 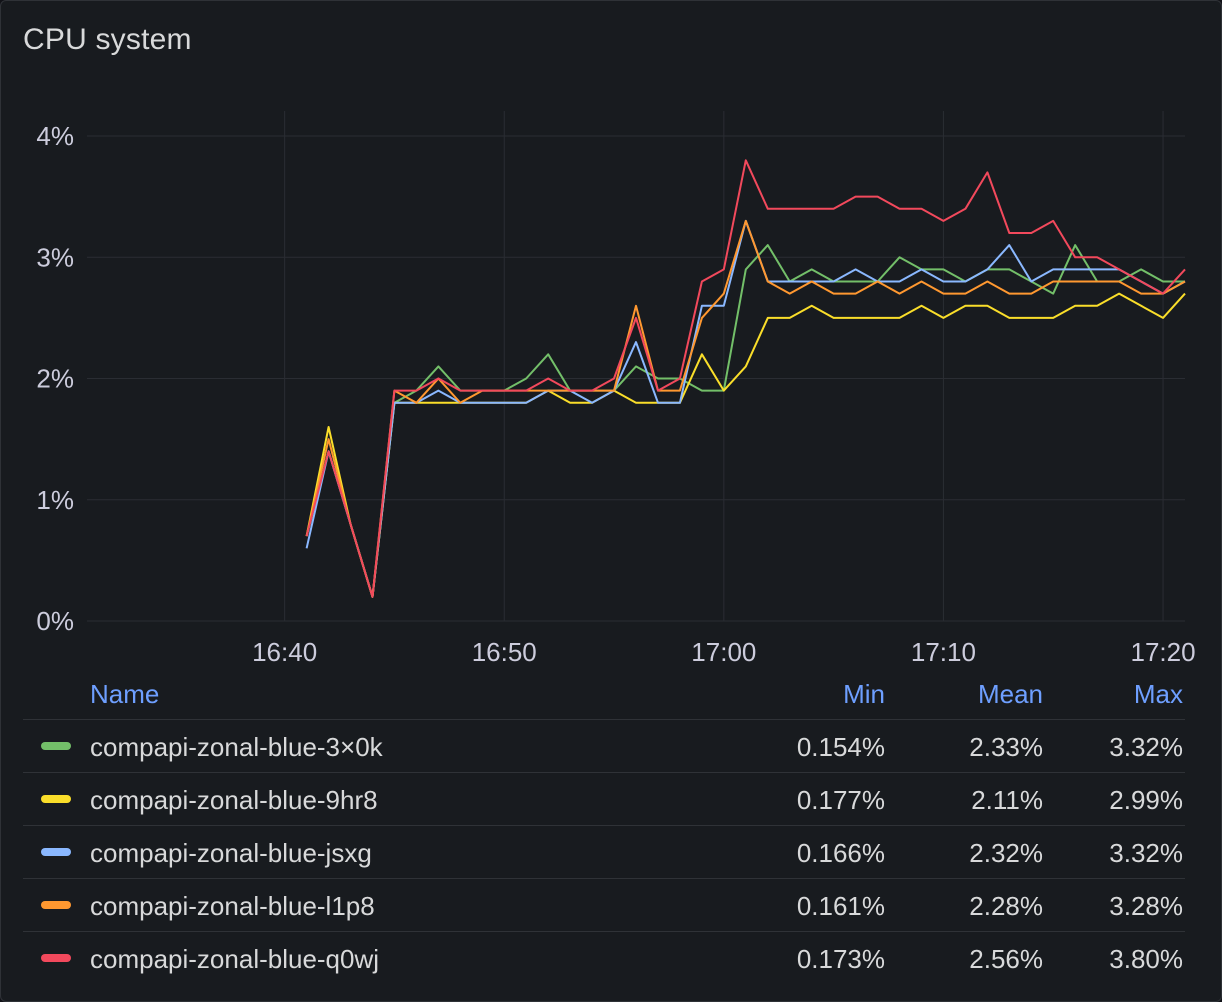 What do you see at coordinates (943, 652) in the screenshot?
I see `x-tick-label: 17:10` at bounding box center [943, 652].